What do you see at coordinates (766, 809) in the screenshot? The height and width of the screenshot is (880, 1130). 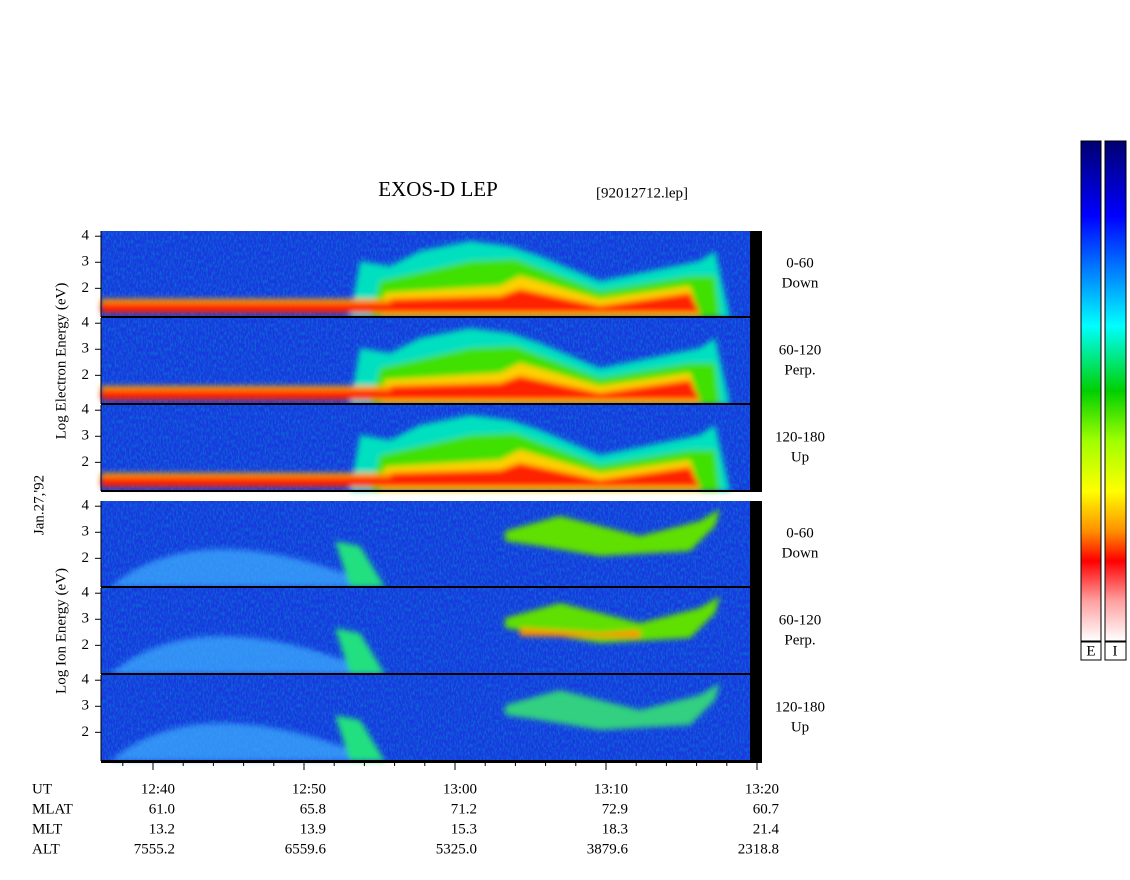 I see `row-value: 60.7` at bounding box center [766, 809].